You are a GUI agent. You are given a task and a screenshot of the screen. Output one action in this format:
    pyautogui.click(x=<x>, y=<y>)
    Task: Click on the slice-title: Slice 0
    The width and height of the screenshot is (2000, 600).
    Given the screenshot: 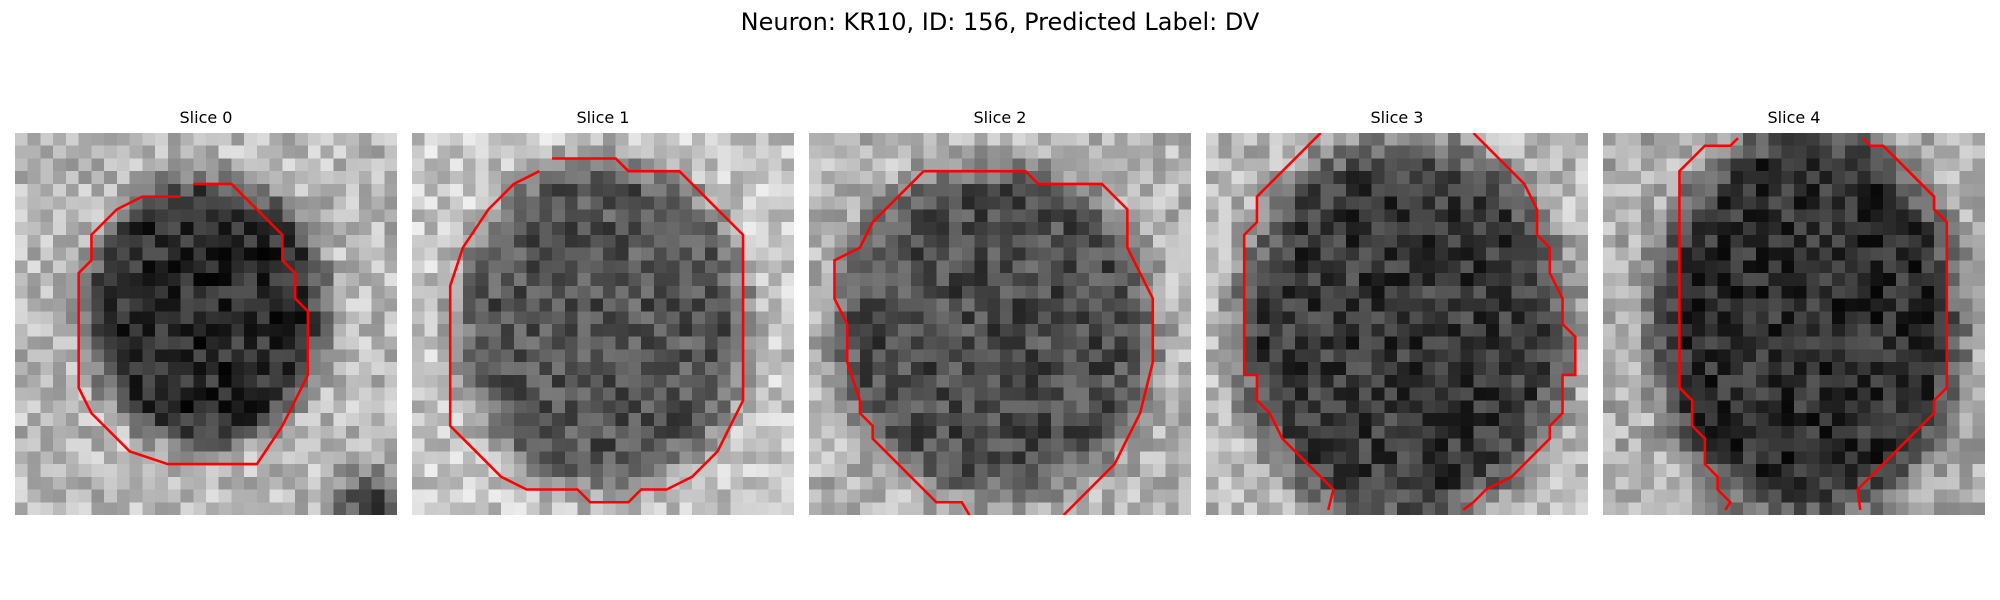 What is the action you would take?
    pyautogui.click(x=206, y=117)
    